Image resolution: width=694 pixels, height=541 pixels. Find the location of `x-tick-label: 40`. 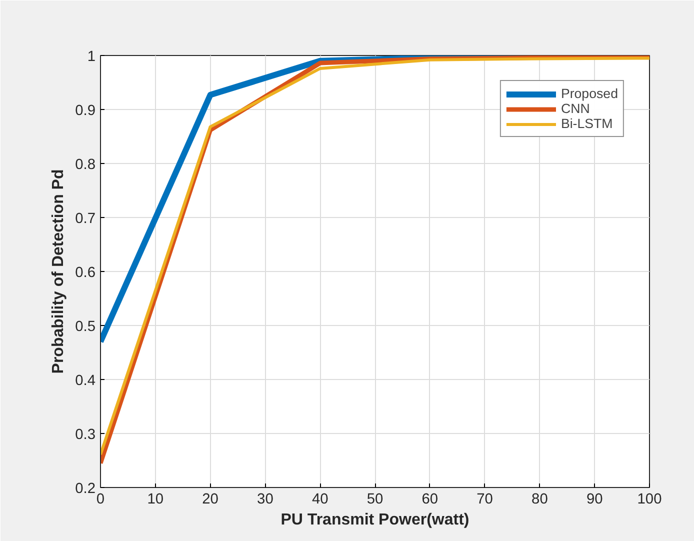

x-tick-label: 40 is located at coordinates (320, 500).